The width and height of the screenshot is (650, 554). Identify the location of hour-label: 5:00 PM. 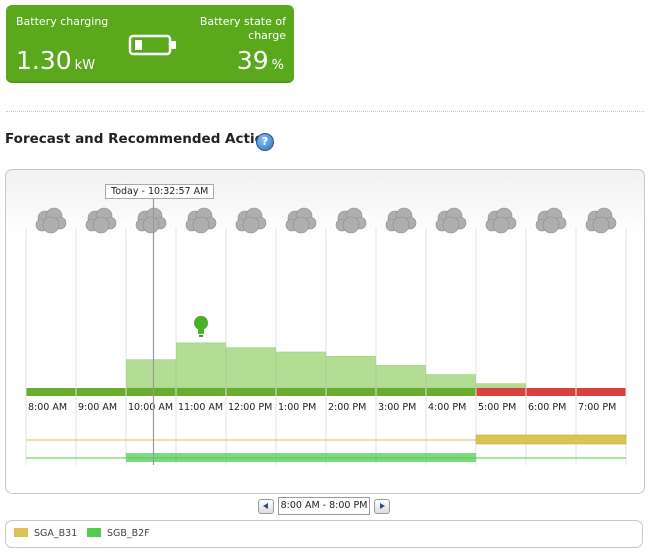
(497, 407).